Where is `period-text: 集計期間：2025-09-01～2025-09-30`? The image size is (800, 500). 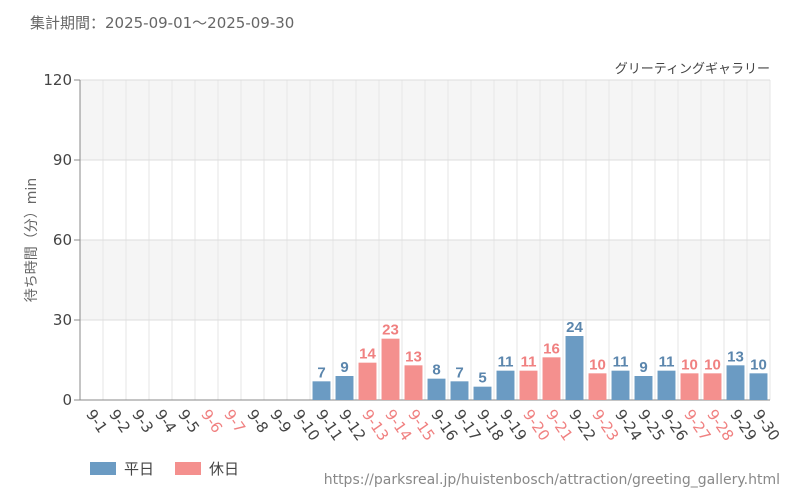 period-text: 集計期間：2025-09-01～2025-09-30 is located at coordinates (162, 23).